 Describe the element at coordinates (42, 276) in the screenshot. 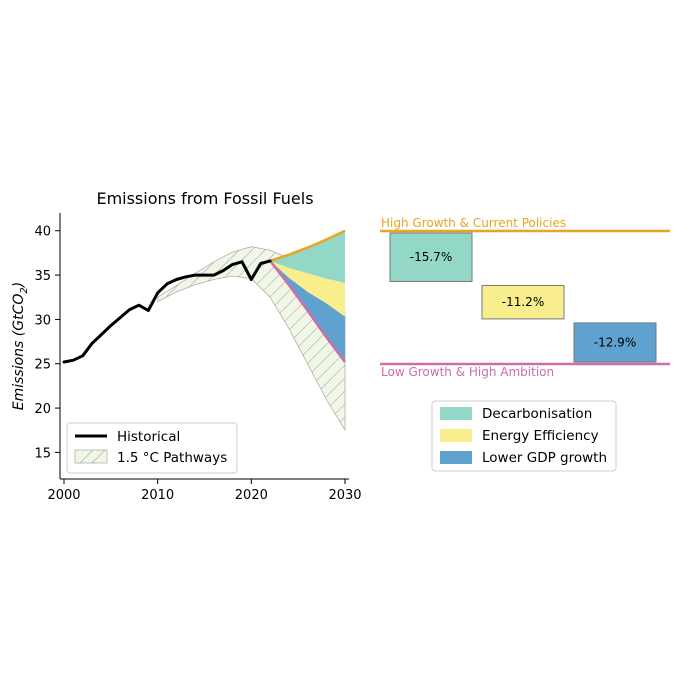

I see `y-tick-label: 35` at that location.